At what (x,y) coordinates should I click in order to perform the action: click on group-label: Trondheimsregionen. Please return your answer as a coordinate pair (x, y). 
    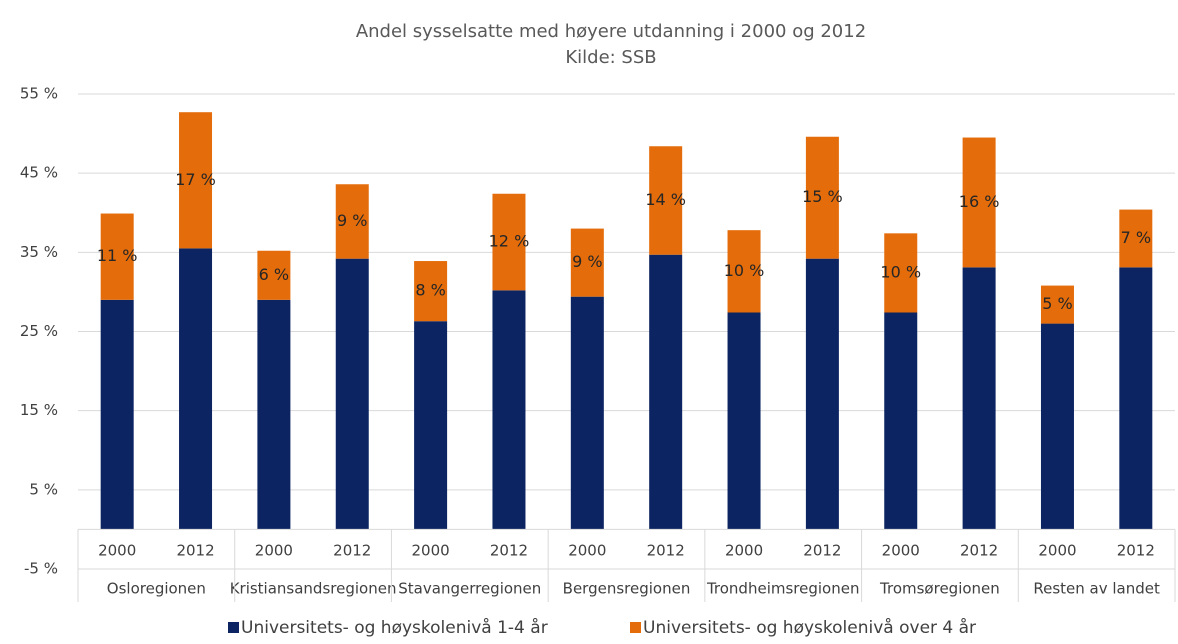
    Looking at the image, I should click on (783, 589).